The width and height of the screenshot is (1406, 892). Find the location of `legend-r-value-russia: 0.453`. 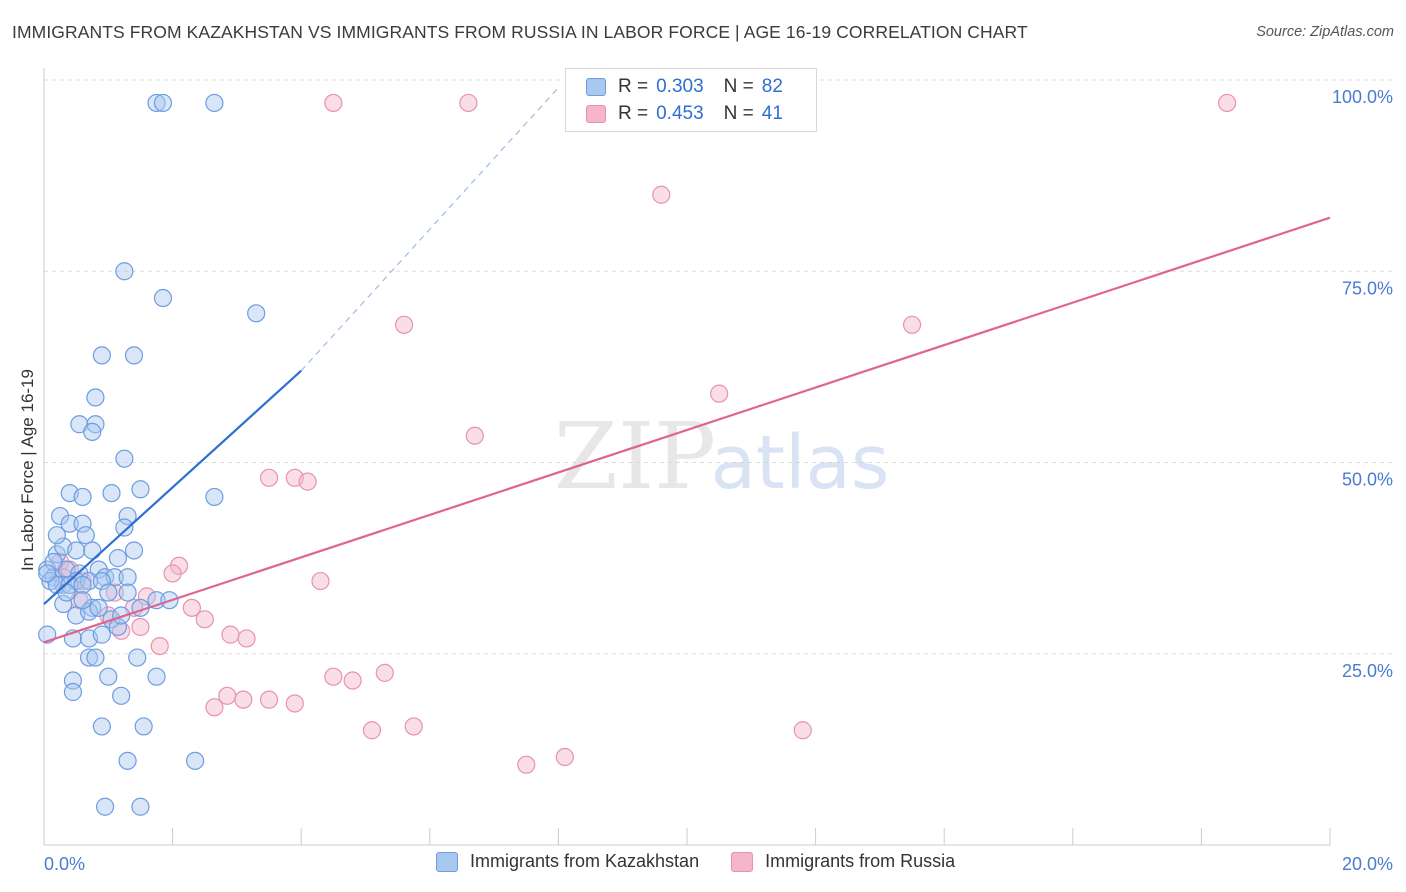

legend-r-value-russia: 0.453 is located at coordinates (680, 113).